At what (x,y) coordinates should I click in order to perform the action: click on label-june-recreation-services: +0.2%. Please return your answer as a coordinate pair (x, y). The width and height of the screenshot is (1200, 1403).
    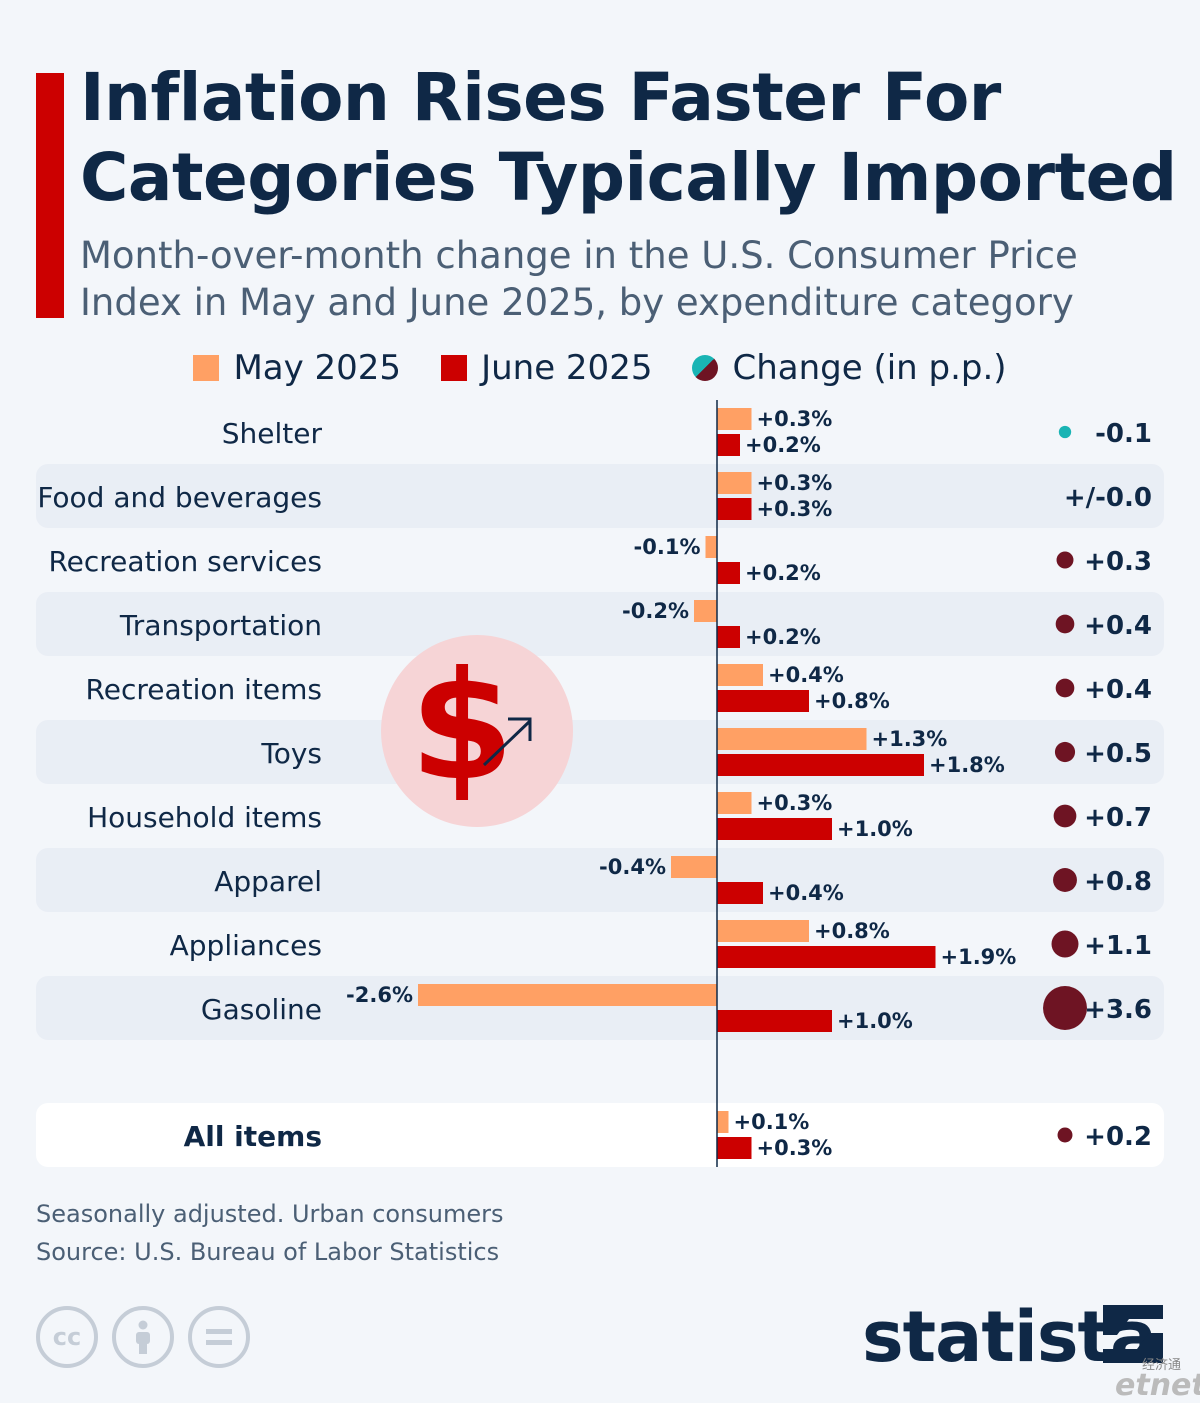
    Looking at the image, I should click on (783, 573).